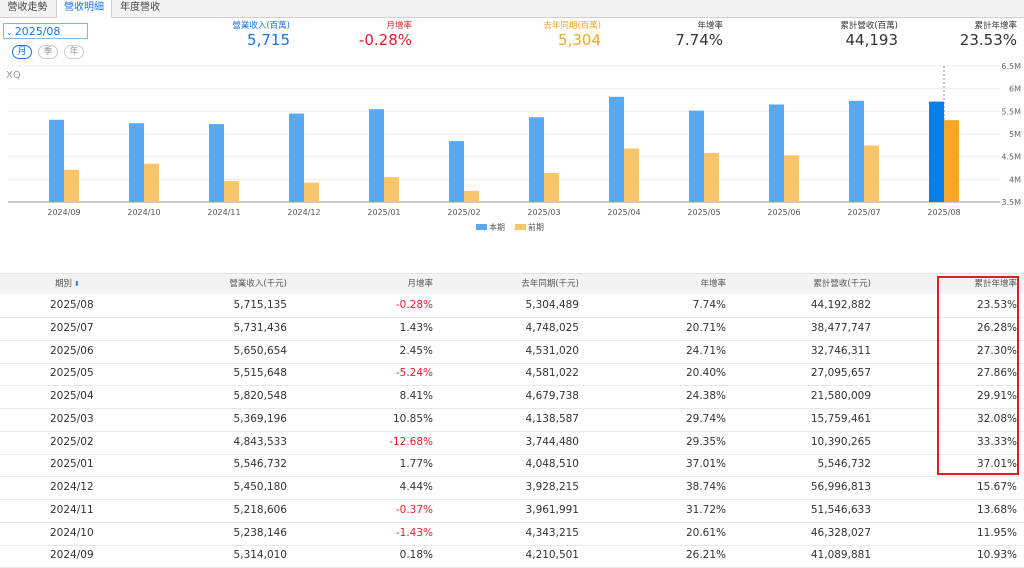 The image size is (1024, 568). I want to click on cell-cumulative: 44,192,882, so click(840, 305).